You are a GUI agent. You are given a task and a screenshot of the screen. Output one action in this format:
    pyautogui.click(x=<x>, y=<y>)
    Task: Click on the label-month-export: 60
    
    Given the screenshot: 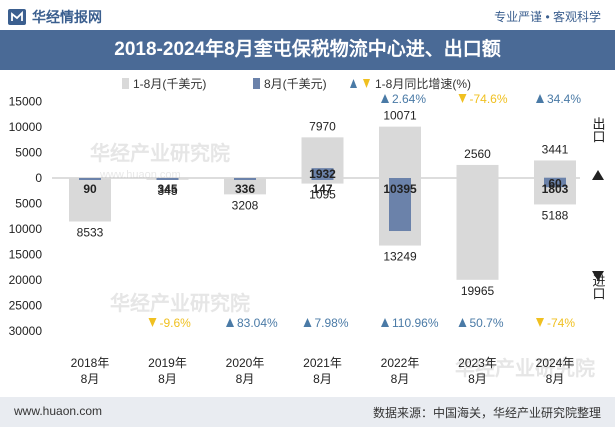 What is the action you would take?
    pyautogui.click(x=555, y=184)
    